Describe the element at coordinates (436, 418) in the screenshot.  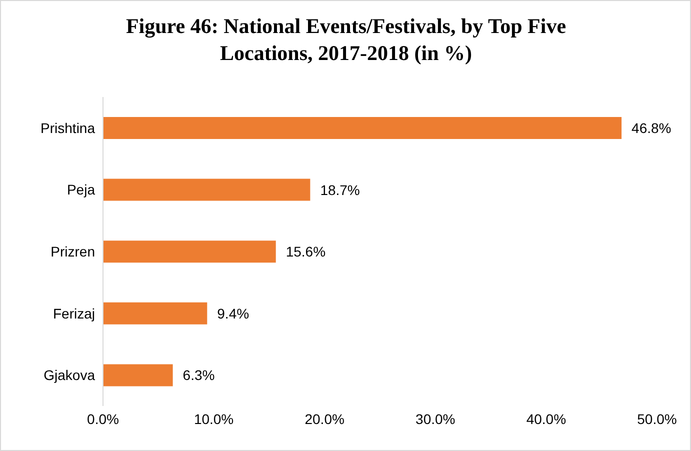
I see `x-tick-label: 30.0%` at that location.